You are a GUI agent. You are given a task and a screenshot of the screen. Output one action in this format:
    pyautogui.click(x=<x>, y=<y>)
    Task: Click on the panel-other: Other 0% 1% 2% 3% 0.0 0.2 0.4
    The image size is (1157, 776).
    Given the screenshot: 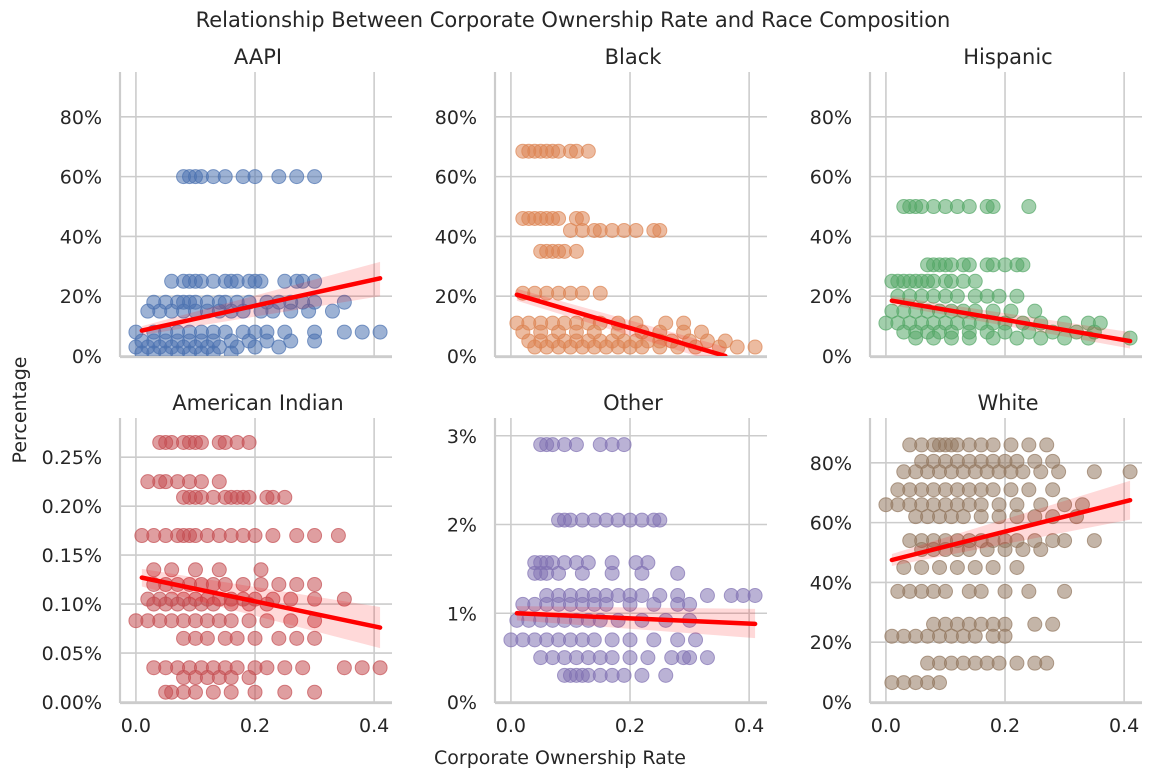 What is the action you would take?
    pyautogui.click(x=607, y=564)
    